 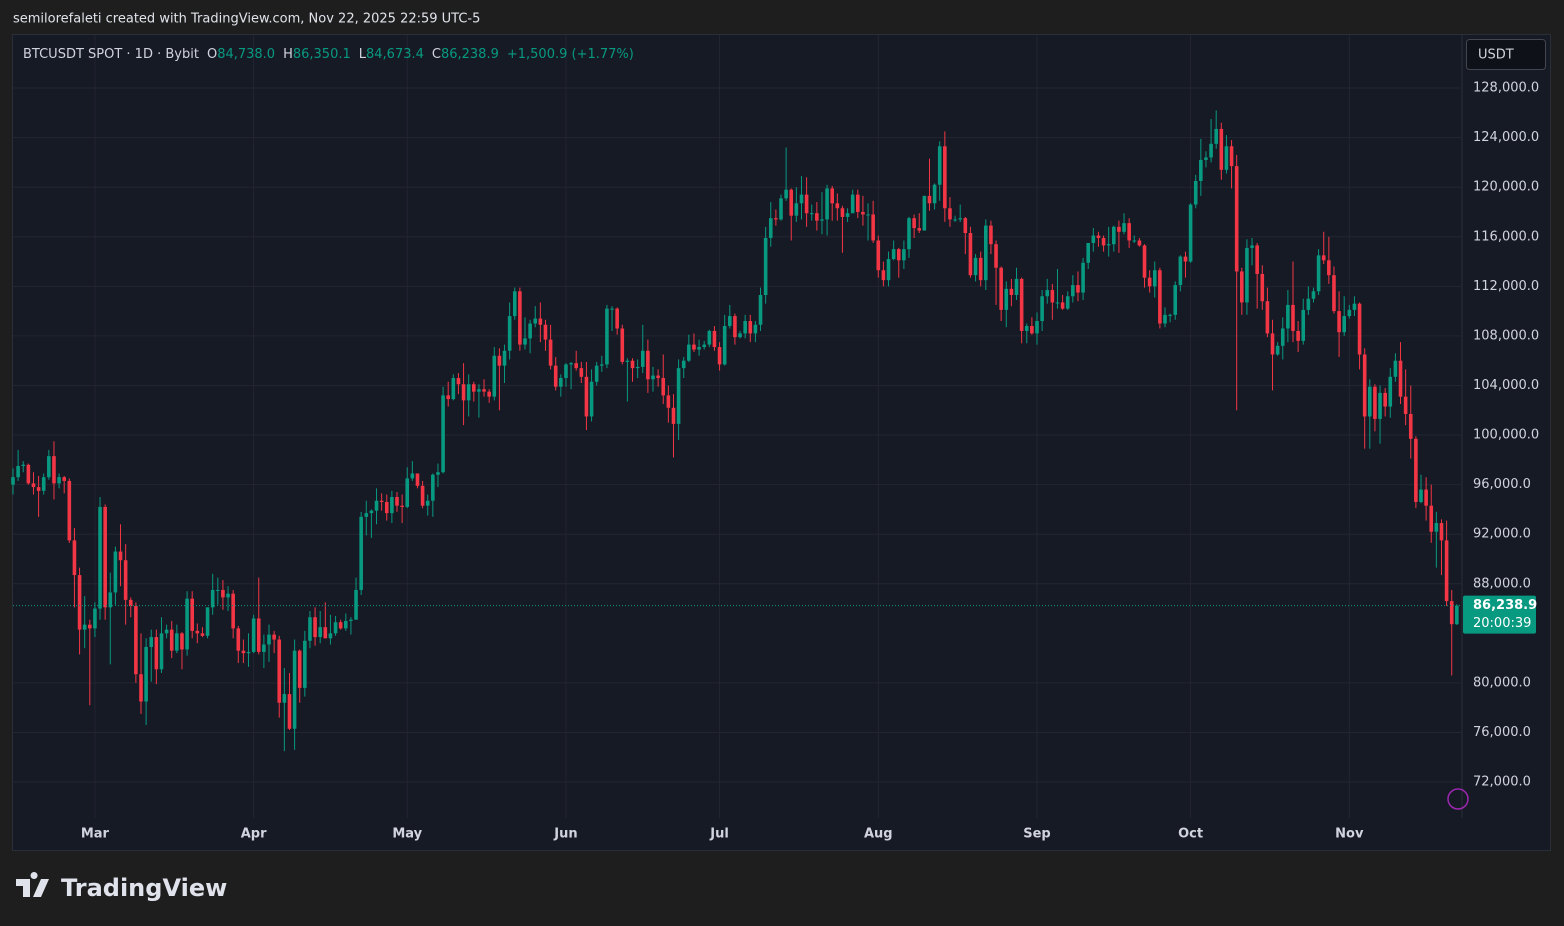 I want to click on event-icon, so click(x=1458, y=799).